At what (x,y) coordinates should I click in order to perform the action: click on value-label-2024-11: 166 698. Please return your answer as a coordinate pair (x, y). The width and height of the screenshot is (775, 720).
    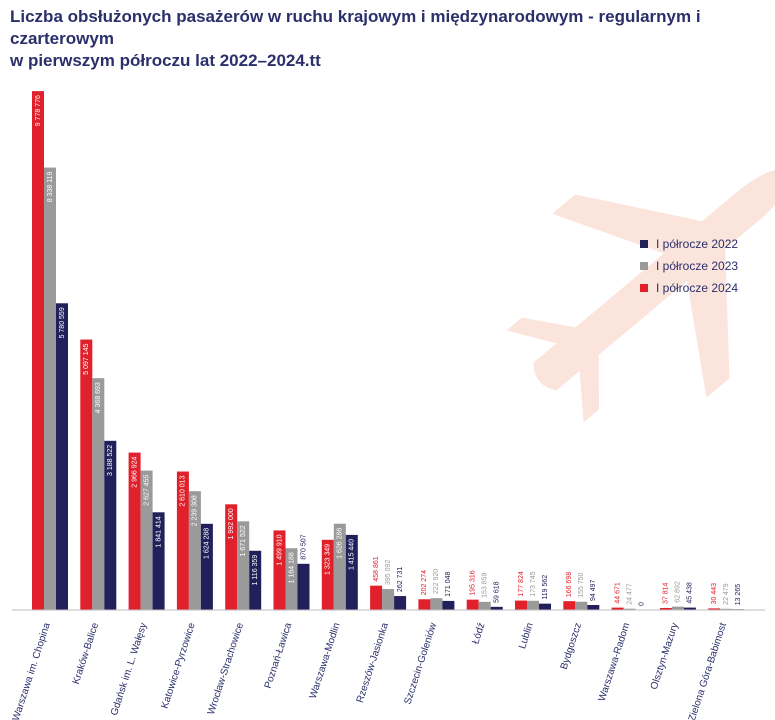
    Looking at the image, I should click on (569, 584).